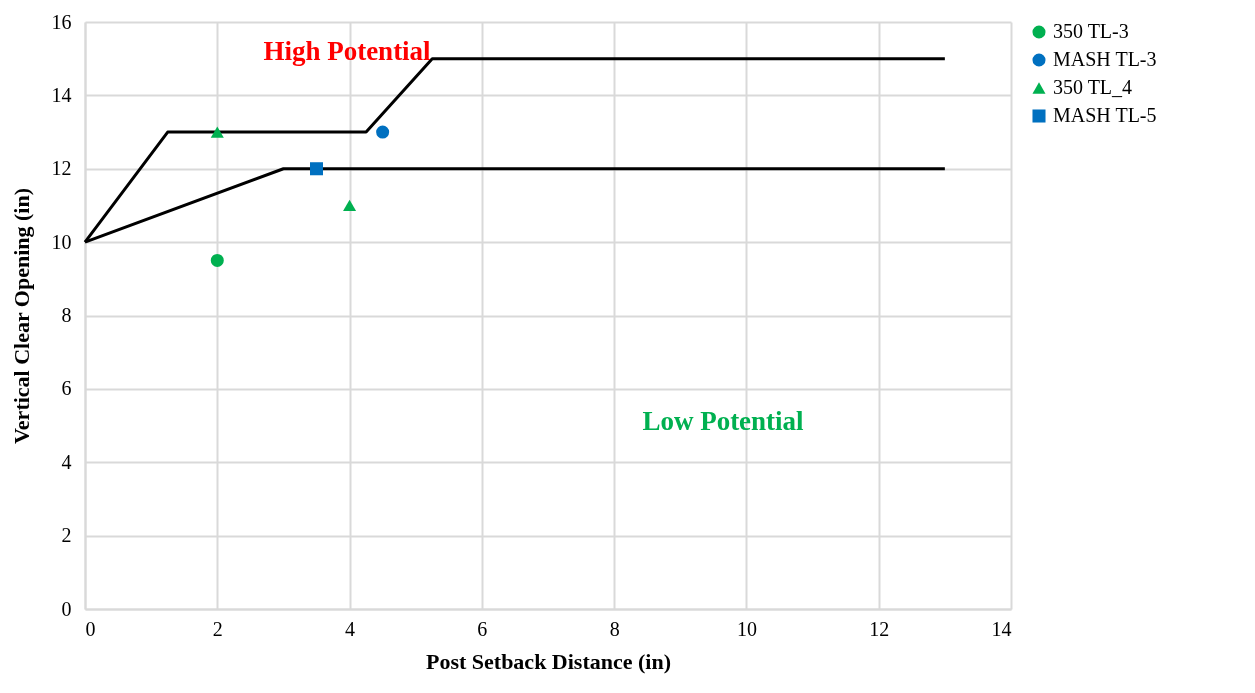  Describe the element at coordinates (614, 628) in the screenshot. I see `x-tick-label: 8` at that location.